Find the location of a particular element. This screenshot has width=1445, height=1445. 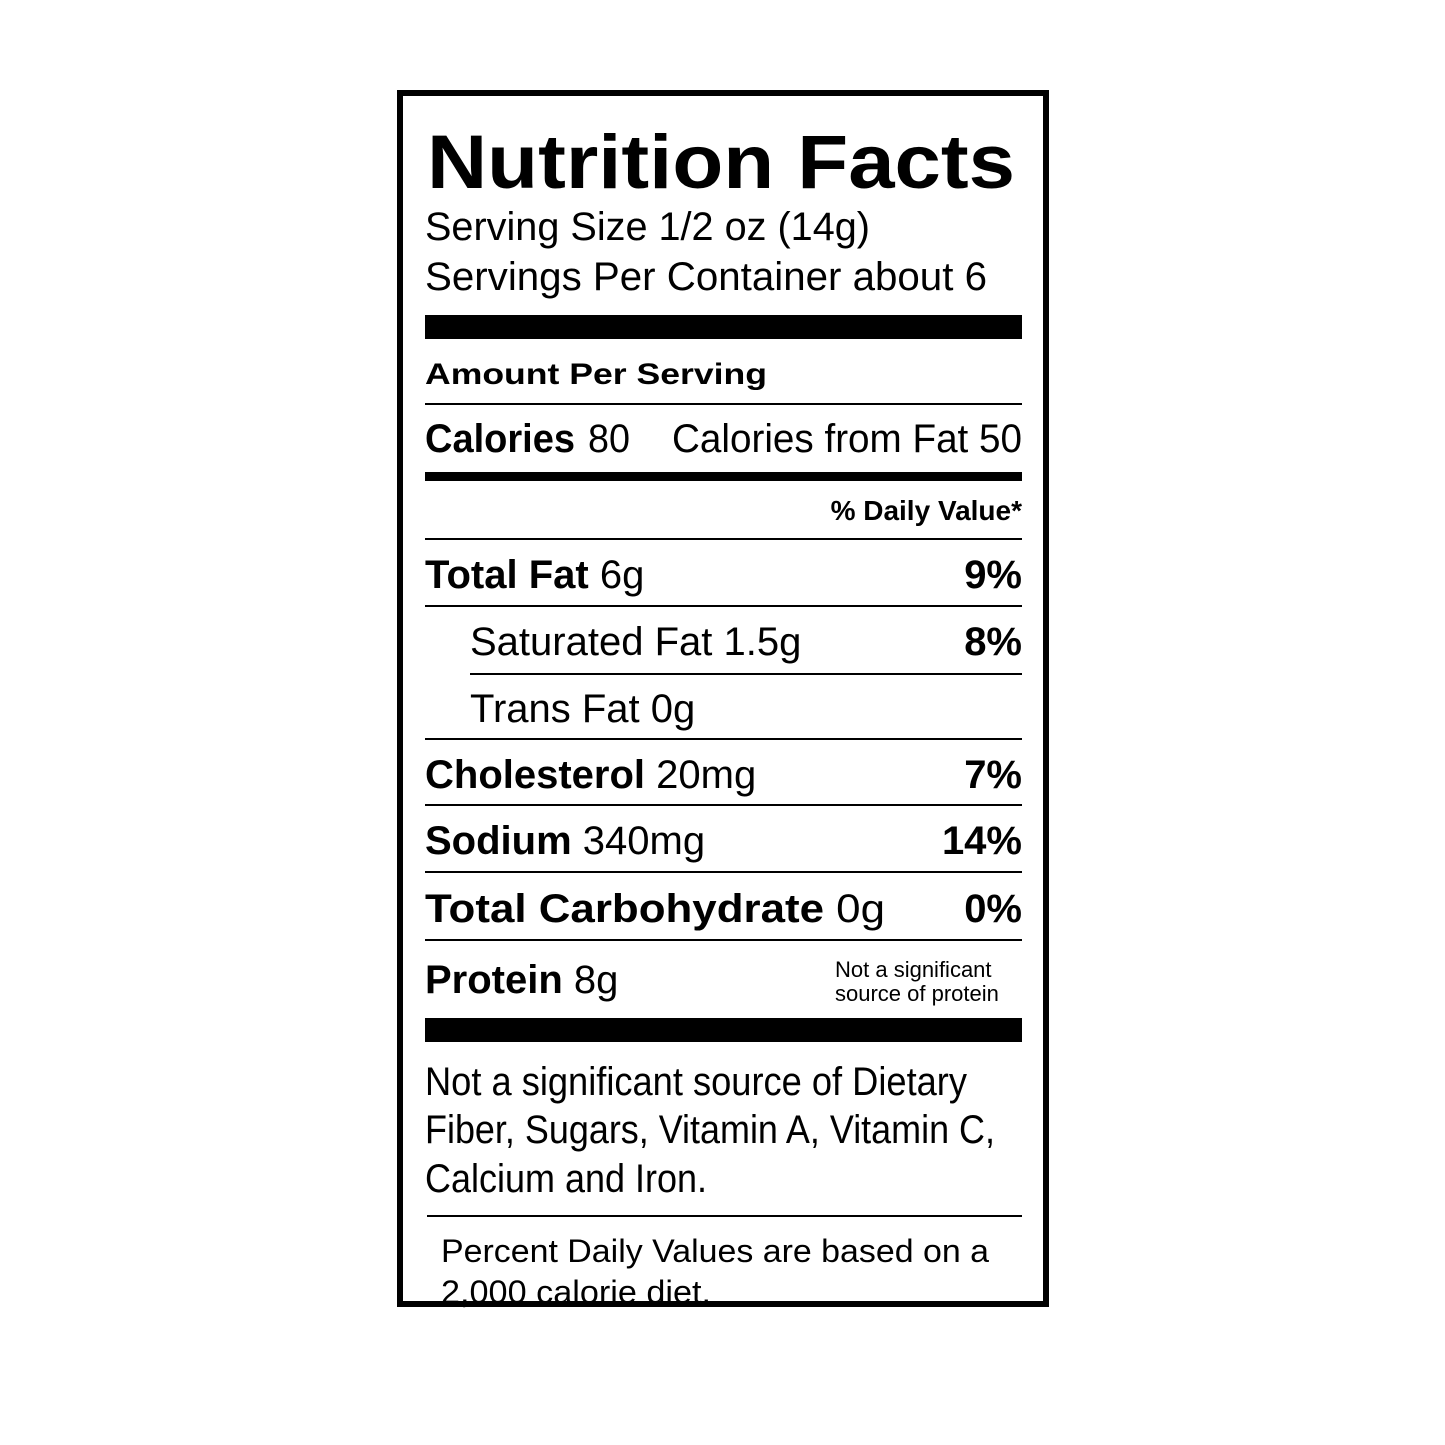

nutrient-name: Total Carbohydrate is located at coordinates (624, 909).